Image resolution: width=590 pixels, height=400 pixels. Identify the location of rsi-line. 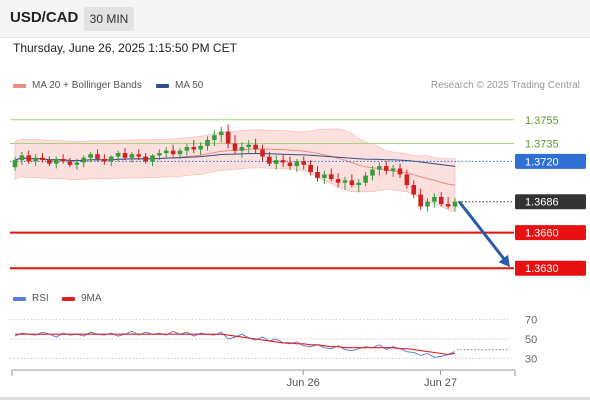
(235, 344).